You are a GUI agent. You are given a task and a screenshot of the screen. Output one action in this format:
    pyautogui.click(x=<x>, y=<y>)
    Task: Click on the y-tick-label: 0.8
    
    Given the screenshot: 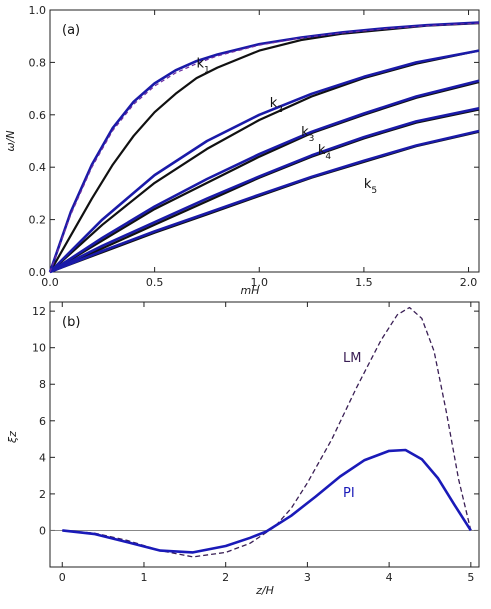 What is the action you would take?
    pyautogui.click(x=38, y=62)
    